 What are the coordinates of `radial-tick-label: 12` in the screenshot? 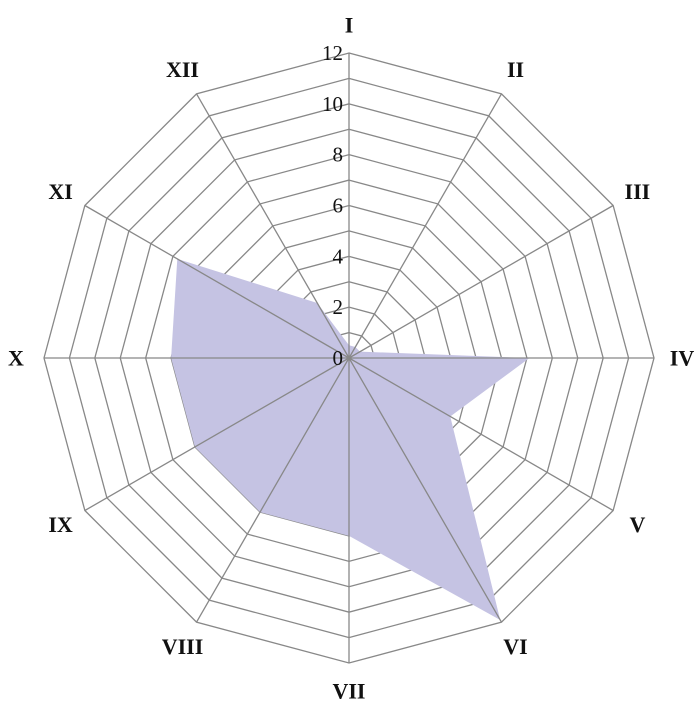 It's located at (332, 53).